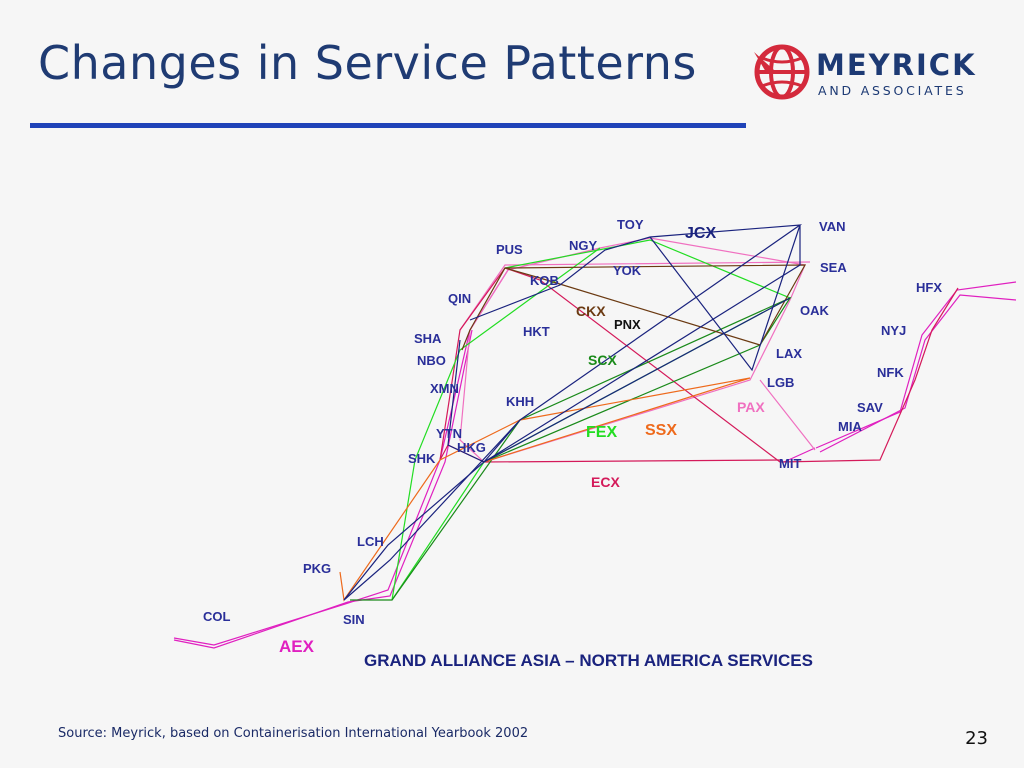 The image size is (1024, 768). I want to click on port-sav: SAV, so click(870, 407).